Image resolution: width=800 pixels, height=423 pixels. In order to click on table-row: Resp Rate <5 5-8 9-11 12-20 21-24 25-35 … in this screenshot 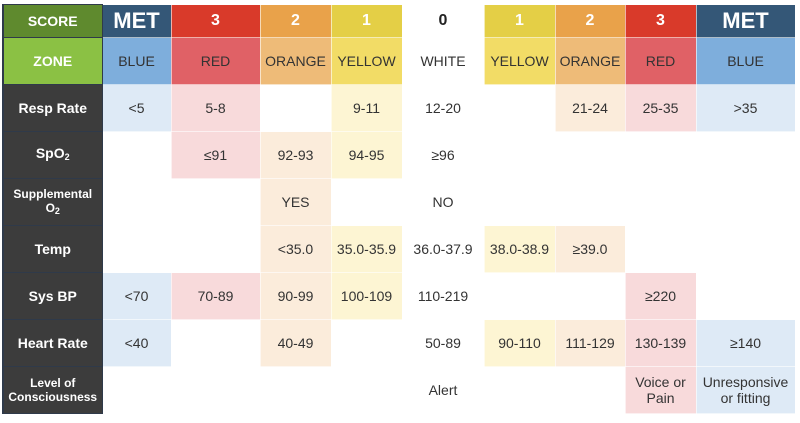, I will do `click(399, 108)`.